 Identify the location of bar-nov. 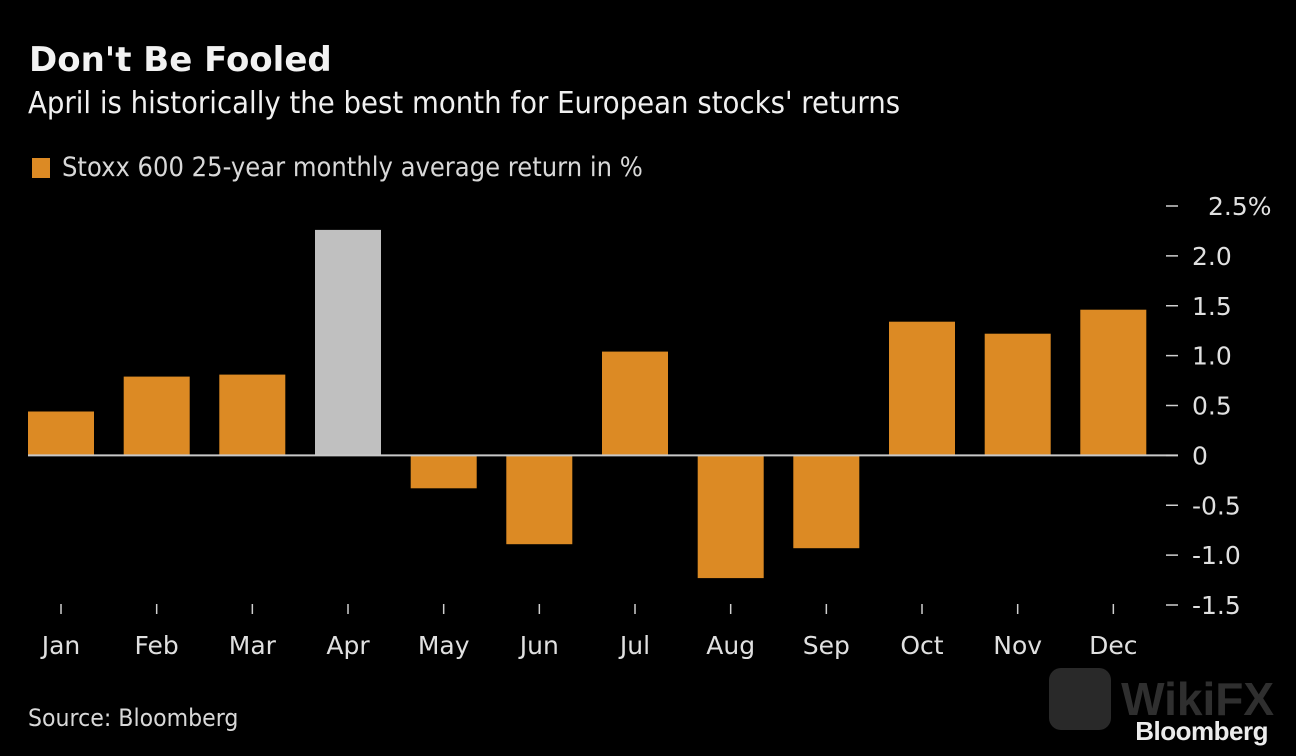
(1017, 394).